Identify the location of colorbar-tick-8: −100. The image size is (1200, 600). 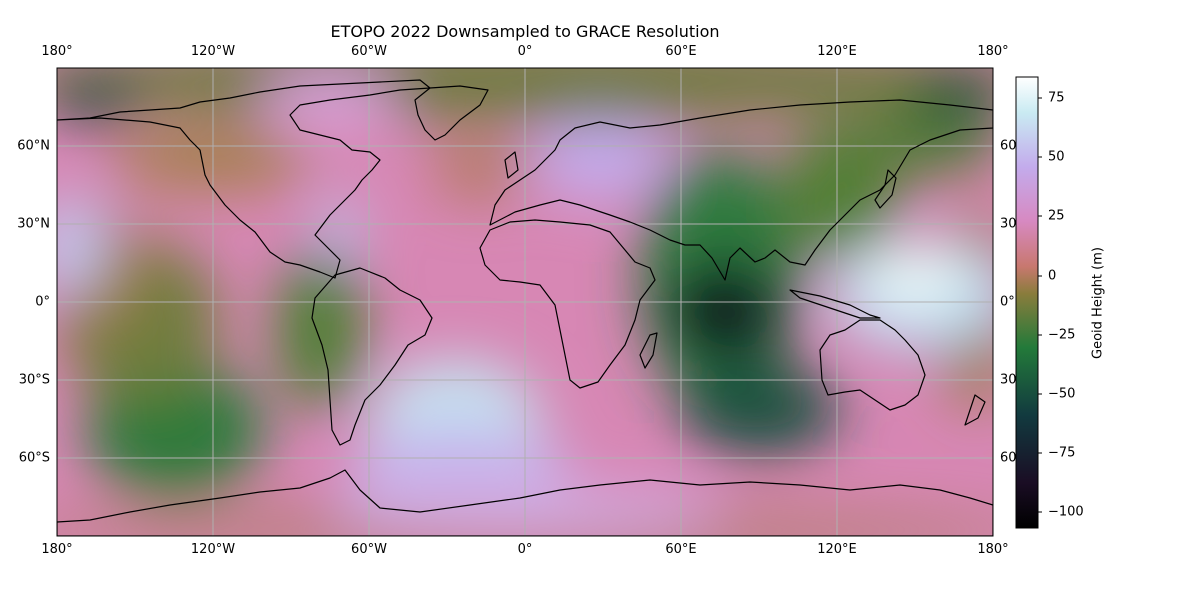
(1066, 512).